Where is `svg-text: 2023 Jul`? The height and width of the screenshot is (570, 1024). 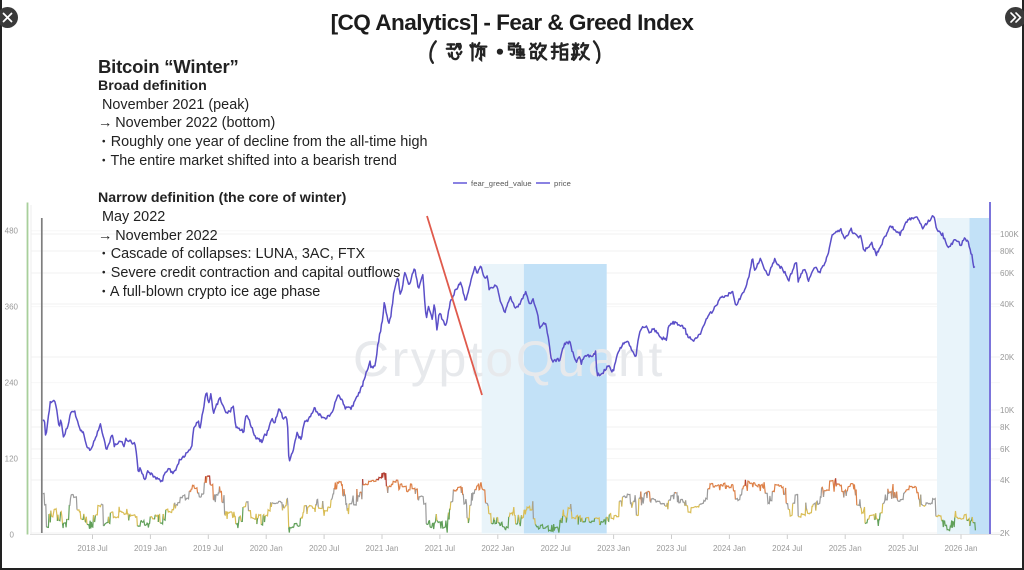 svg-text: 2023 Jul is located at coordinates (671, 548).